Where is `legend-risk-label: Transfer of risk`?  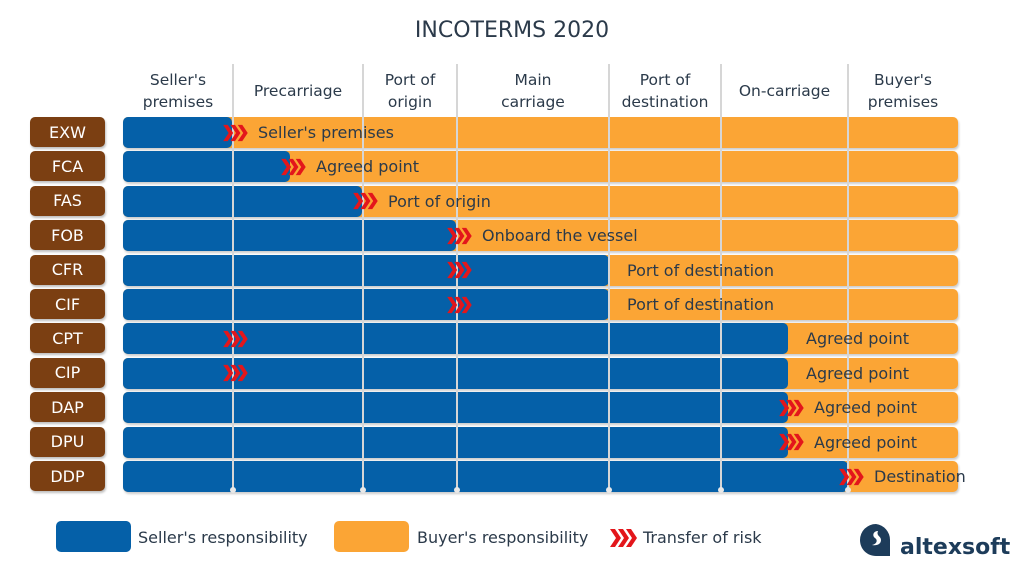
legend-risk-label: Transfer of risk is located at coordinates (702, 537).